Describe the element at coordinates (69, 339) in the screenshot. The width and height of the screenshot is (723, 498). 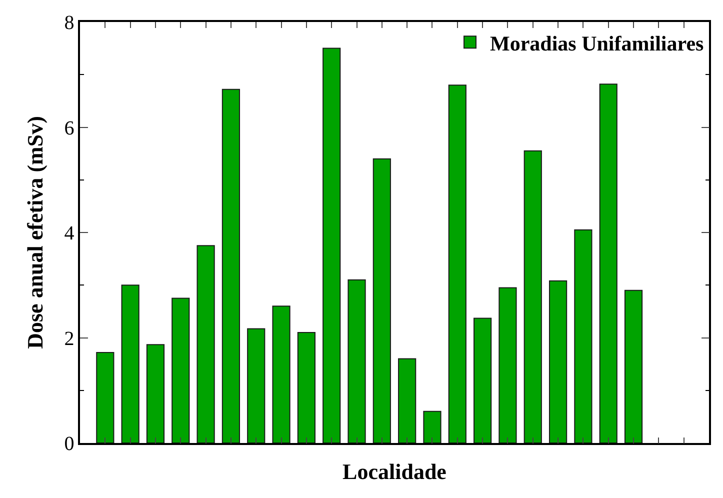
I see `y-tick-label: 2` at that location.